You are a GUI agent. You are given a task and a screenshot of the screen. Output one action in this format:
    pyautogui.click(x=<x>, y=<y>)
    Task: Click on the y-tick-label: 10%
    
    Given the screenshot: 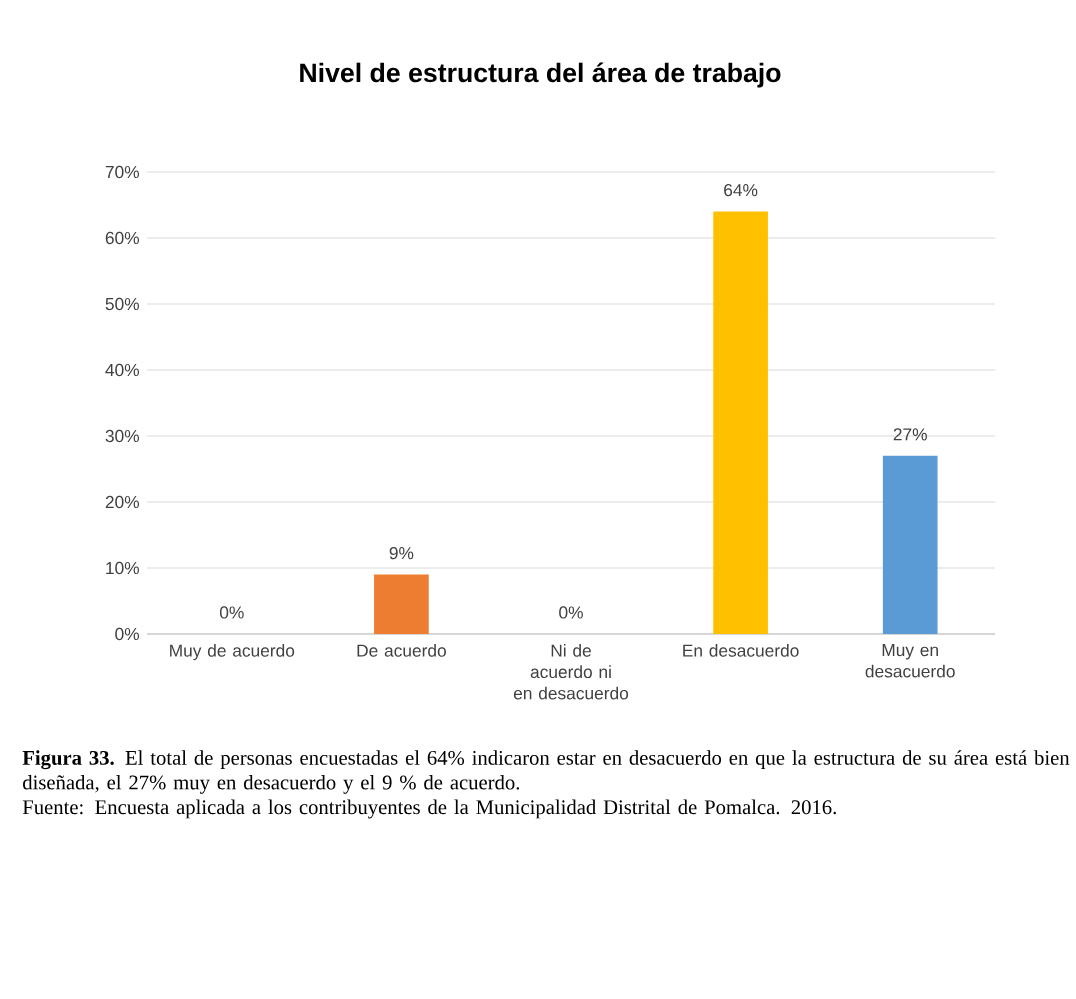 What is the action you would take?
    pyautogui.click(x=123, y=568)
    